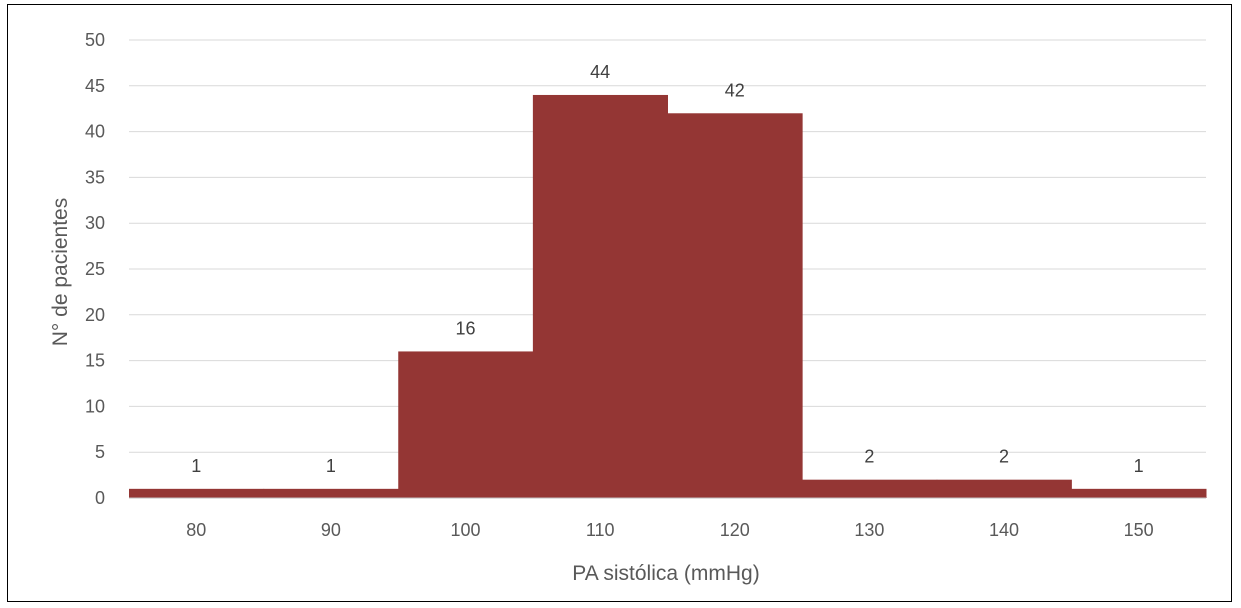 The width and height of the screenshot is (1241, 608). I want to click on x-tick-label: 110, so click(600, 530).